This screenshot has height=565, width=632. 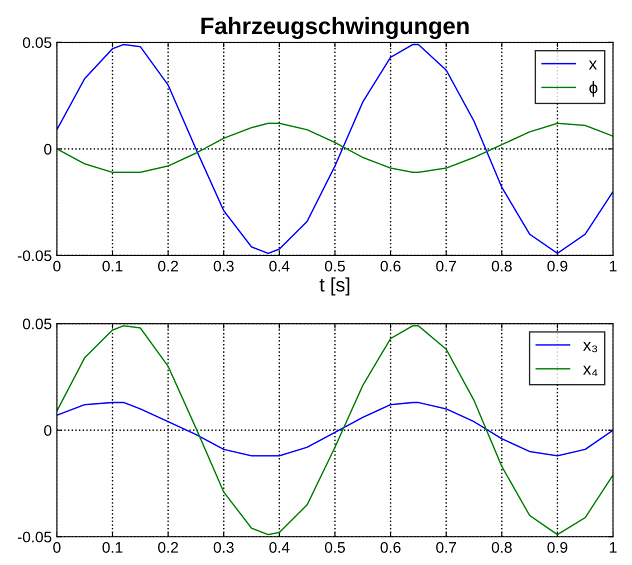 I want to click on legend-label: x₃, so click(x=590, y=347).